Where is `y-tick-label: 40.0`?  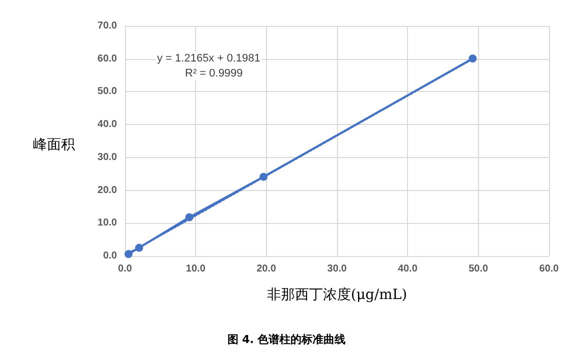 y-tick-label: 40.0 is located at coordinates (108, 124).